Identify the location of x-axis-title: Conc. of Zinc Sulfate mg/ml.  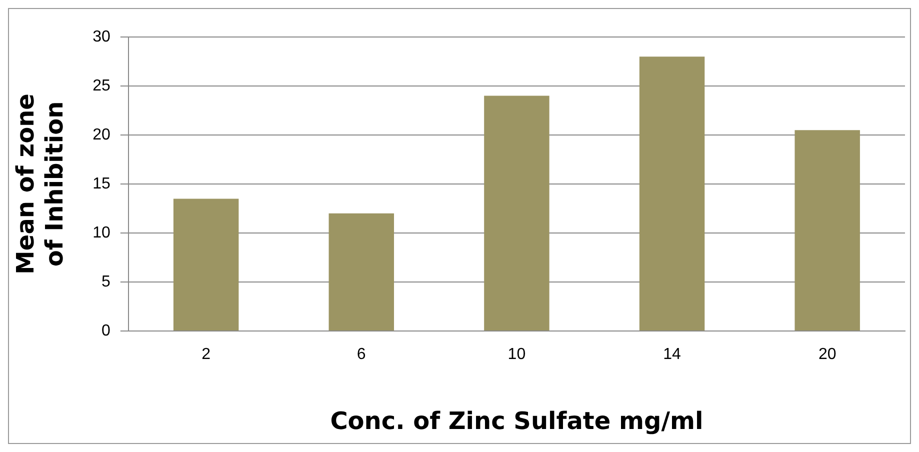
(517, 420).